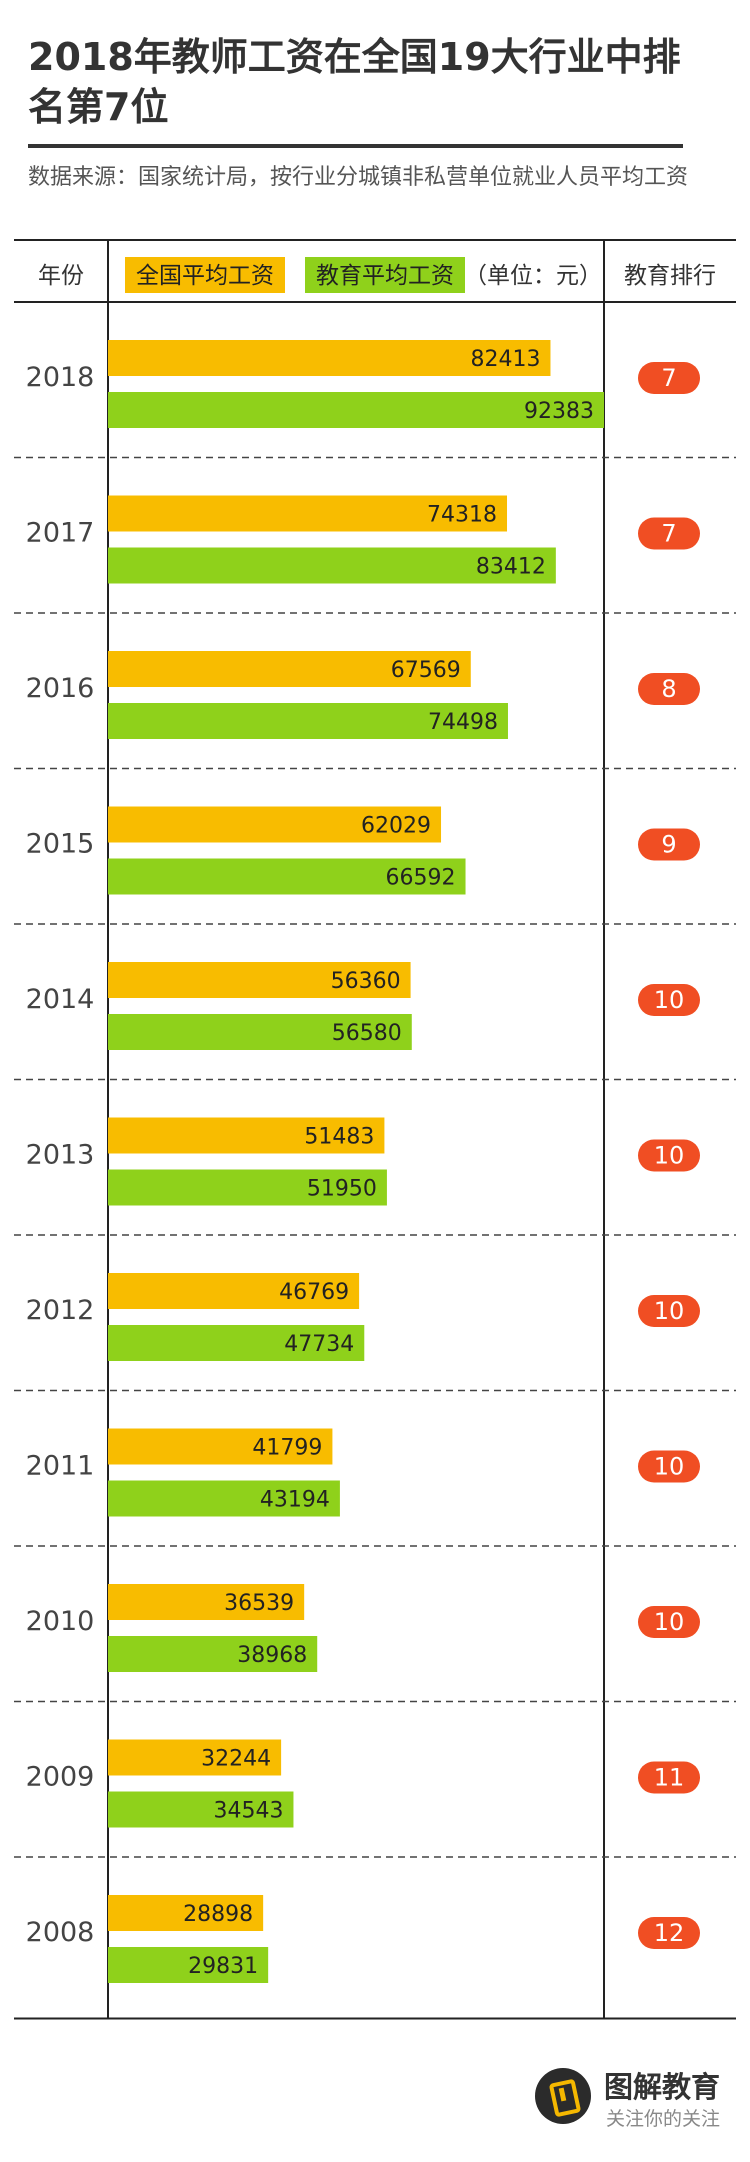  Describe the element at coordinates (375, 1764) in the screenshot. I see `chart-row-2009: 2009 32244 34543 11` at that location.